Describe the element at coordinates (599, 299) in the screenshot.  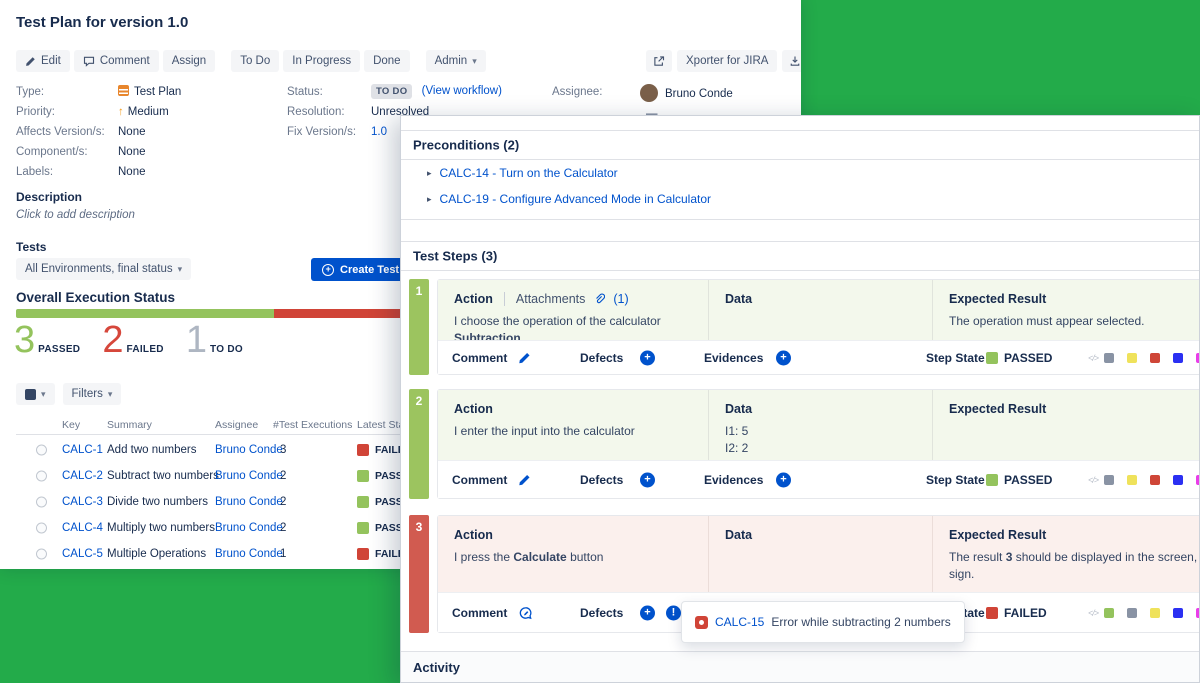
I see `paperclip-icon` at that location.